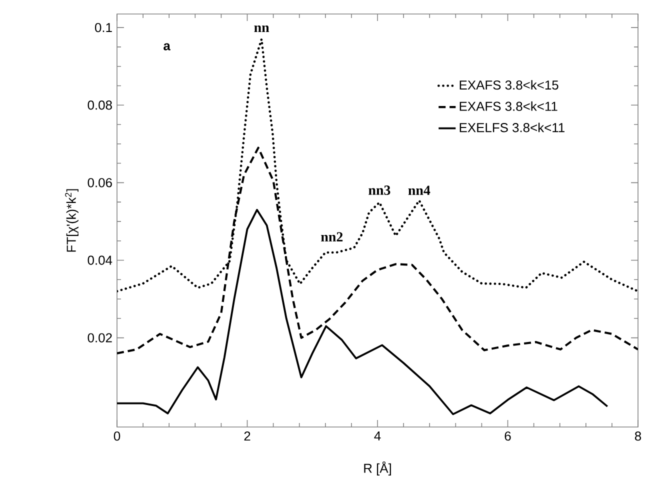 This screenshot has width=645, height=503. Describe the element at coordinates (419, 190) in the screenshot. I see `annotation: nn4` at that location.